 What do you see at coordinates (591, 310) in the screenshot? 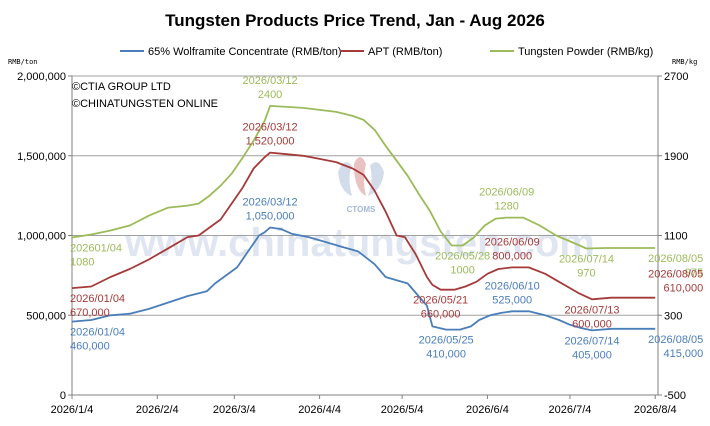
I see `annotation-label: 2026/07/13` at bounding box center [591, 310].